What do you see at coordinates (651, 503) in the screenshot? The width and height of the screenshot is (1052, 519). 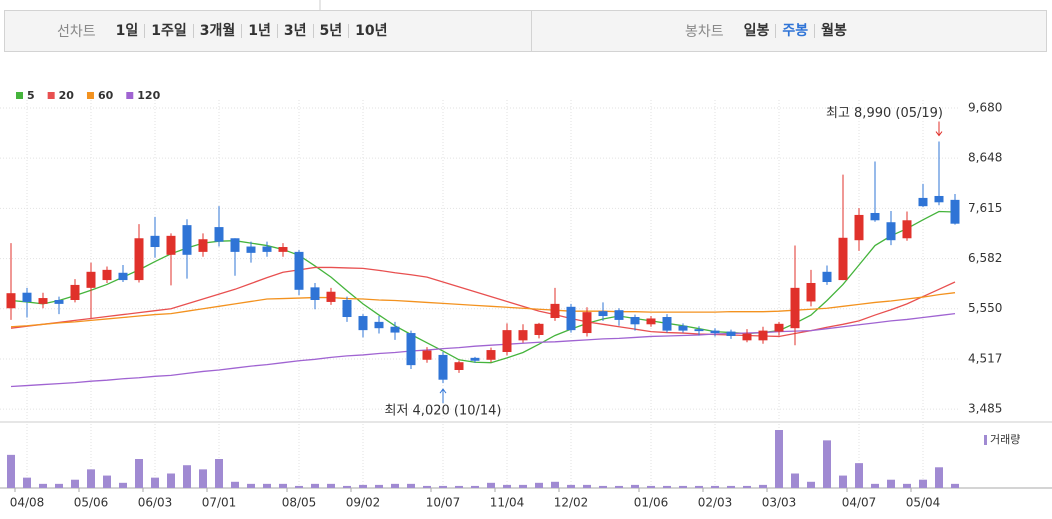 I see `x-tick-label: 01/06` at bounding box center [651, 503].